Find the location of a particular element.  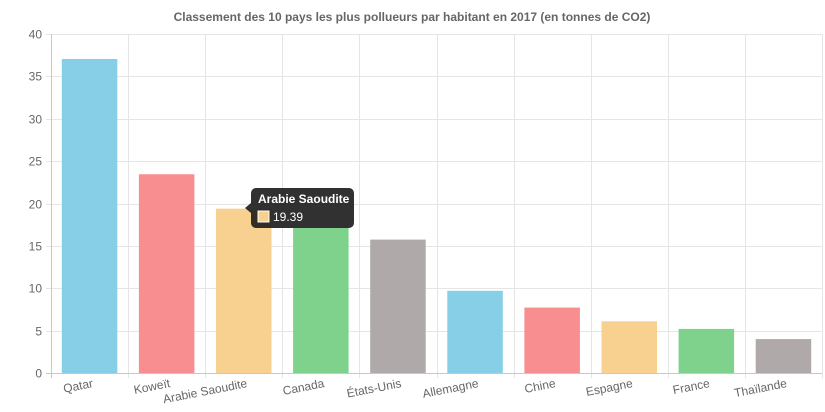

x-tick-label: Espagne is located at coordinates (609, 387).